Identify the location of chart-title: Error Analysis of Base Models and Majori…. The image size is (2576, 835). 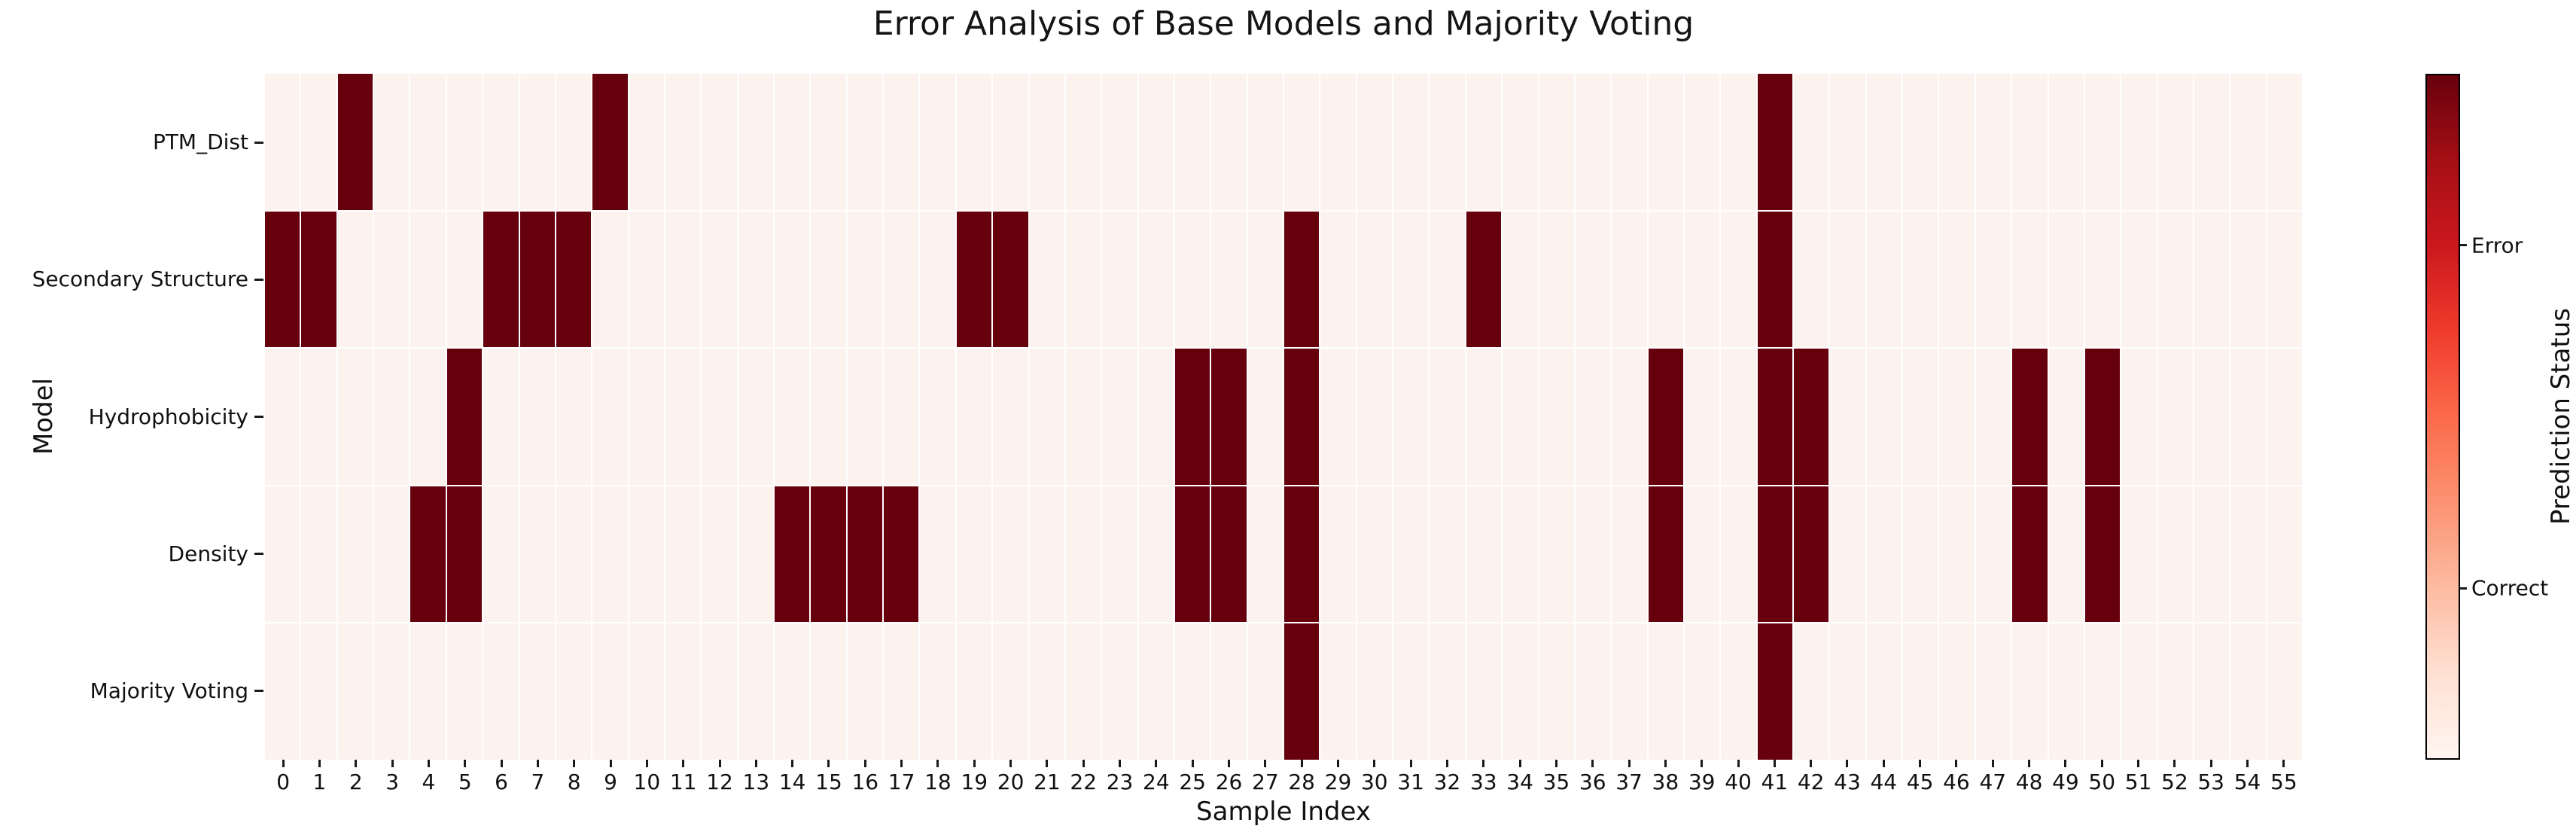
(1283, 24).